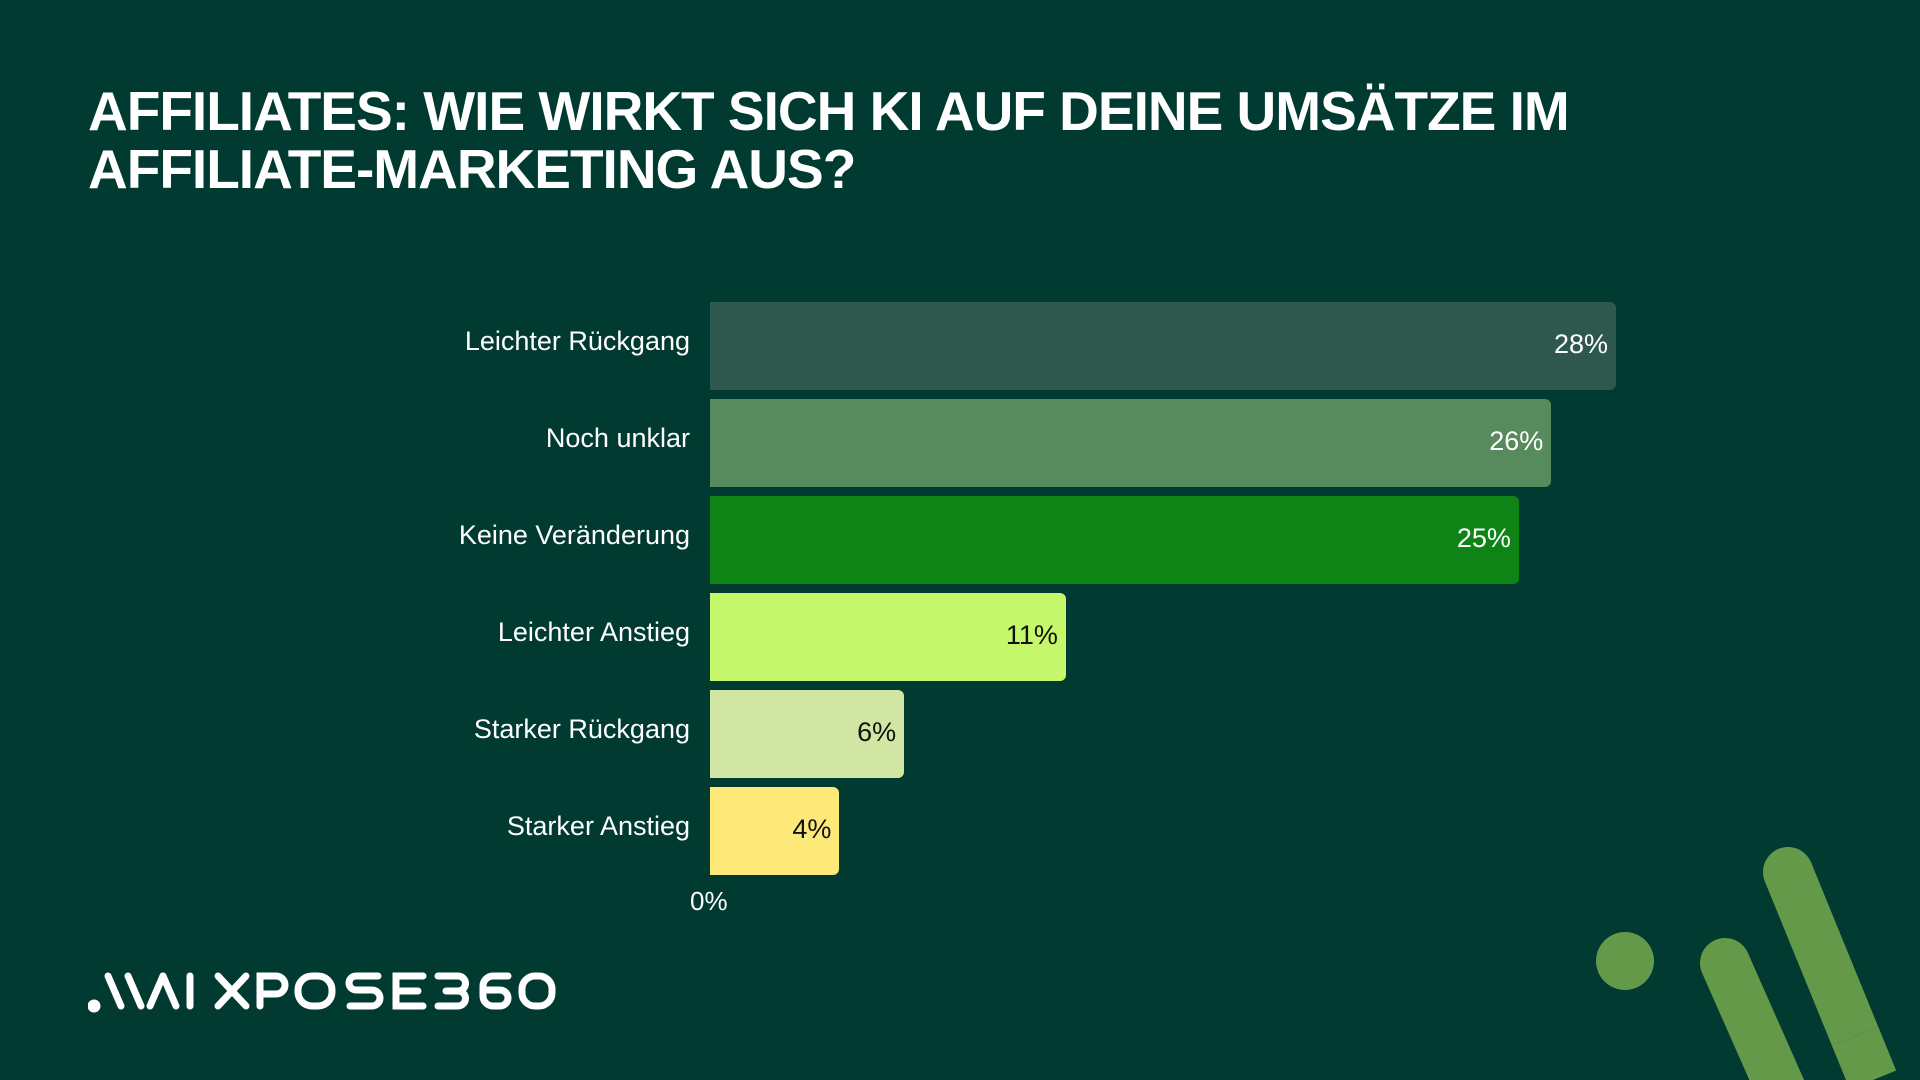 The height and width of the screenshot is (1080, 1920). What do you see at coordinates (1625, 961) in the screenshot?
I see `decor-dot` at bounding box center [1625, 961].